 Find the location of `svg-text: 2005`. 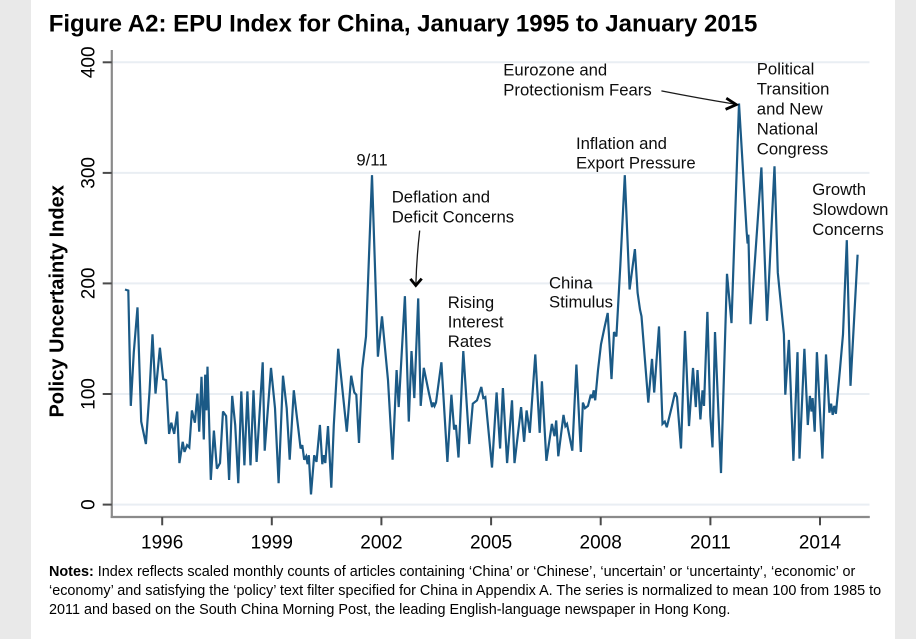

svg-text: 2005 is located at coordinates (491, 542).